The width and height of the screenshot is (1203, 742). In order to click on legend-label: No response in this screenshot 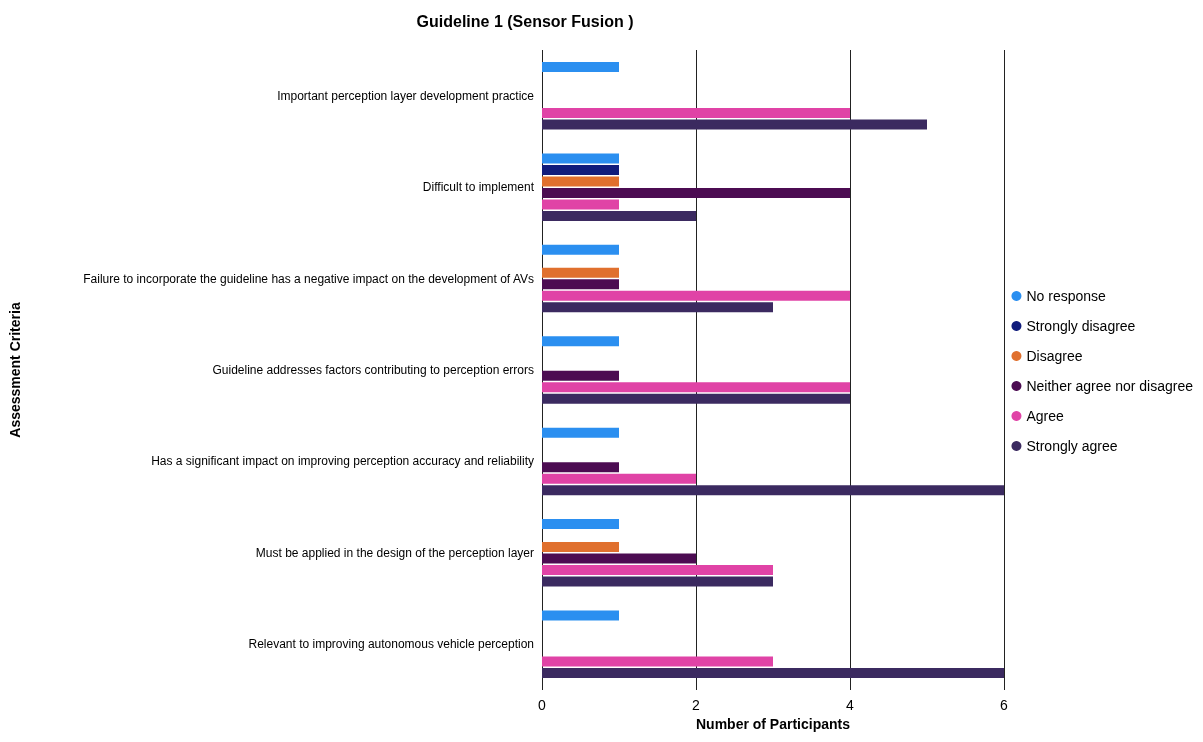, I will do `click(1066, 296)`.